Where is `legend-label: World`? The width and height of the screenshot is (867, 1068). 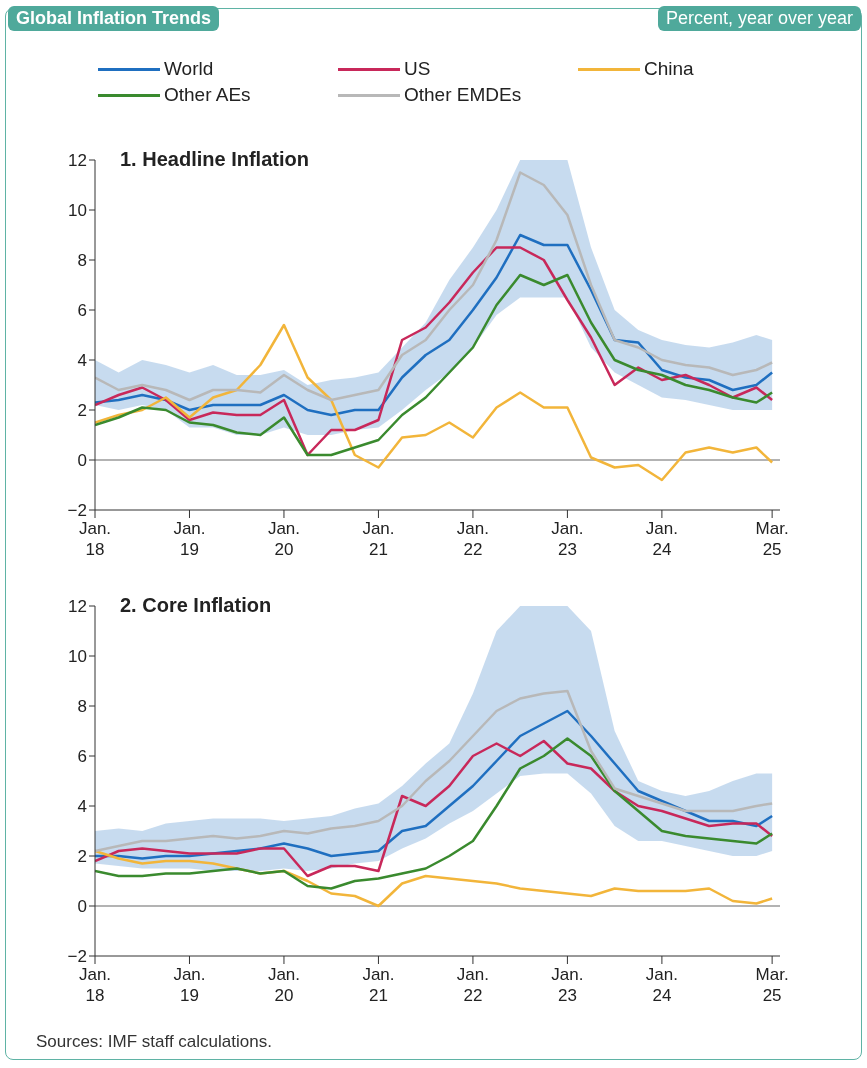 legend-label: World is located at coordinates (189, 69).